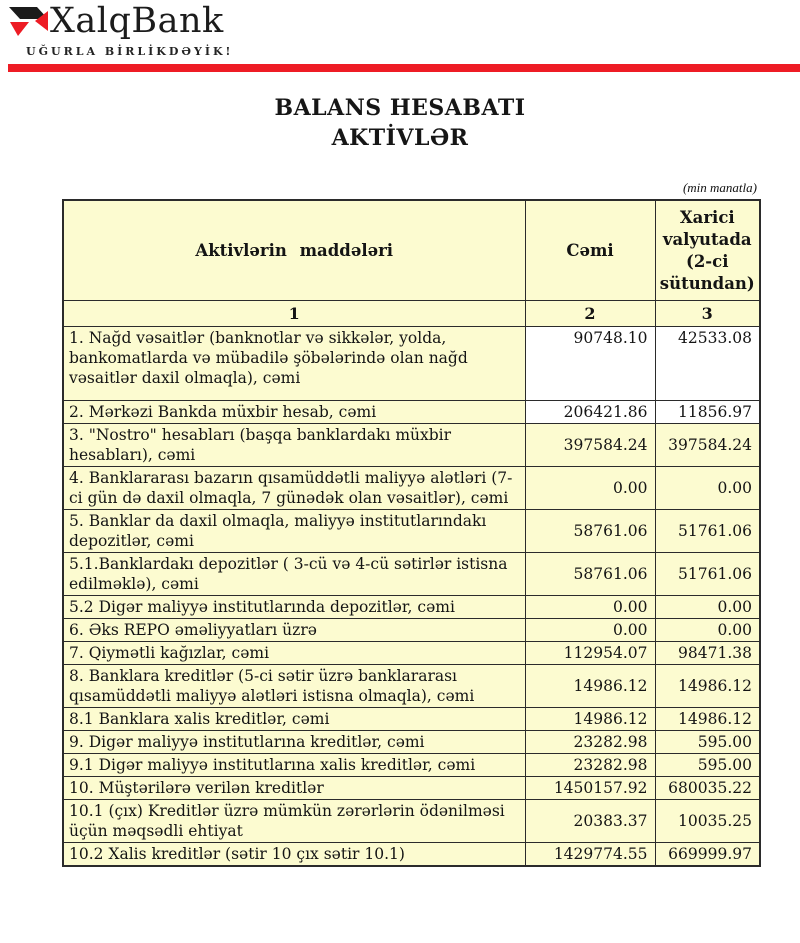 The height and width of the screenshot is (943, 800). I want to click on row-total-value: 1450157.92, so click(590, 788).